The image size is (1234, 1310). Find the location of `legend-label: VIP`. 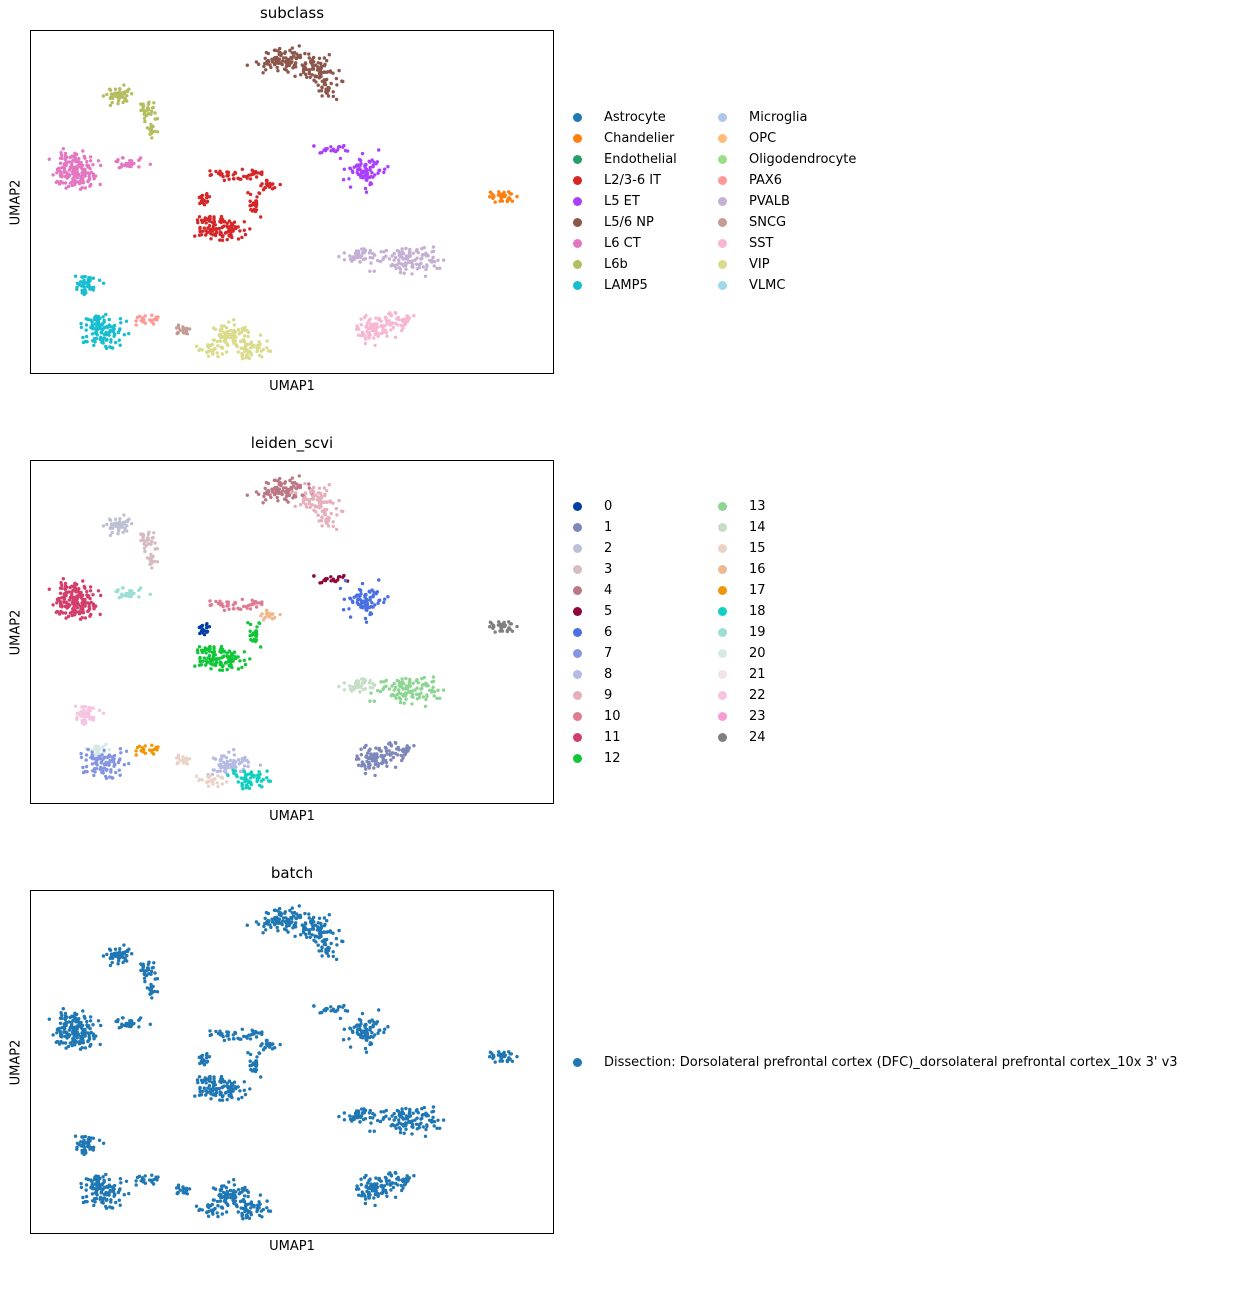

legend-label: VIP is located at coordinates (759, 264).